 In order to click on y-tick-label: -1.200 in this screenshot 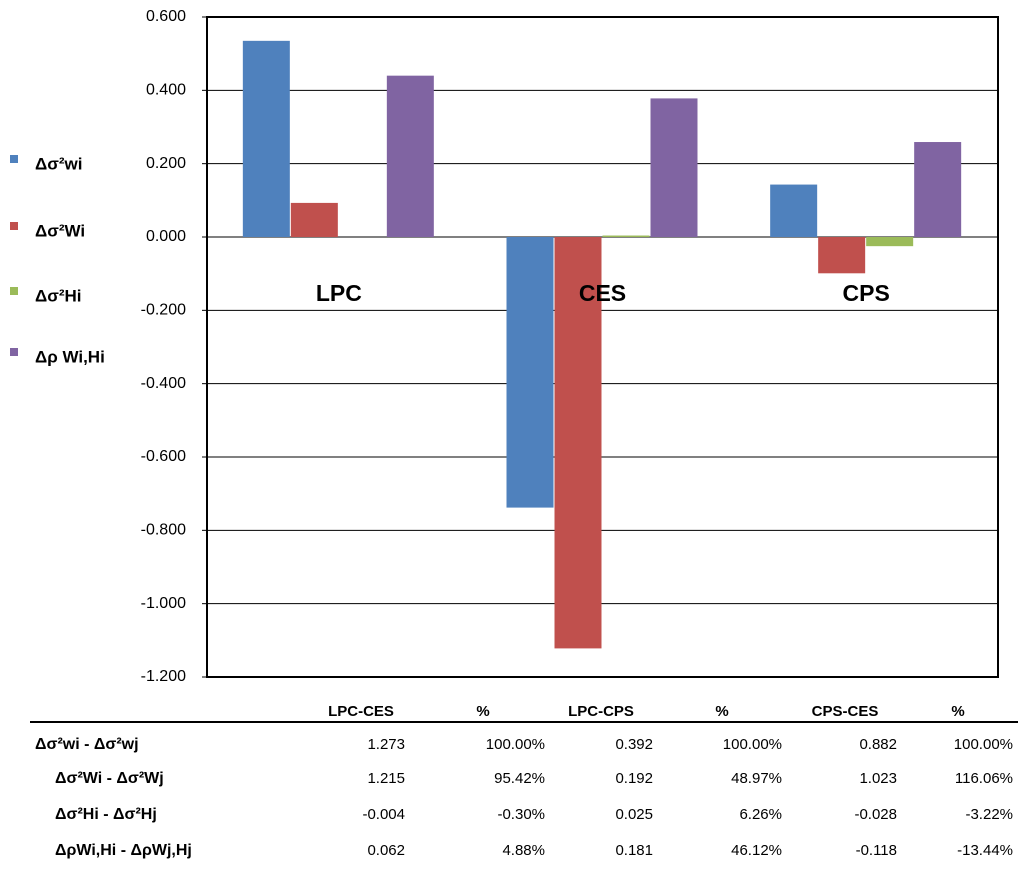, I will do `click(163, 676)`.